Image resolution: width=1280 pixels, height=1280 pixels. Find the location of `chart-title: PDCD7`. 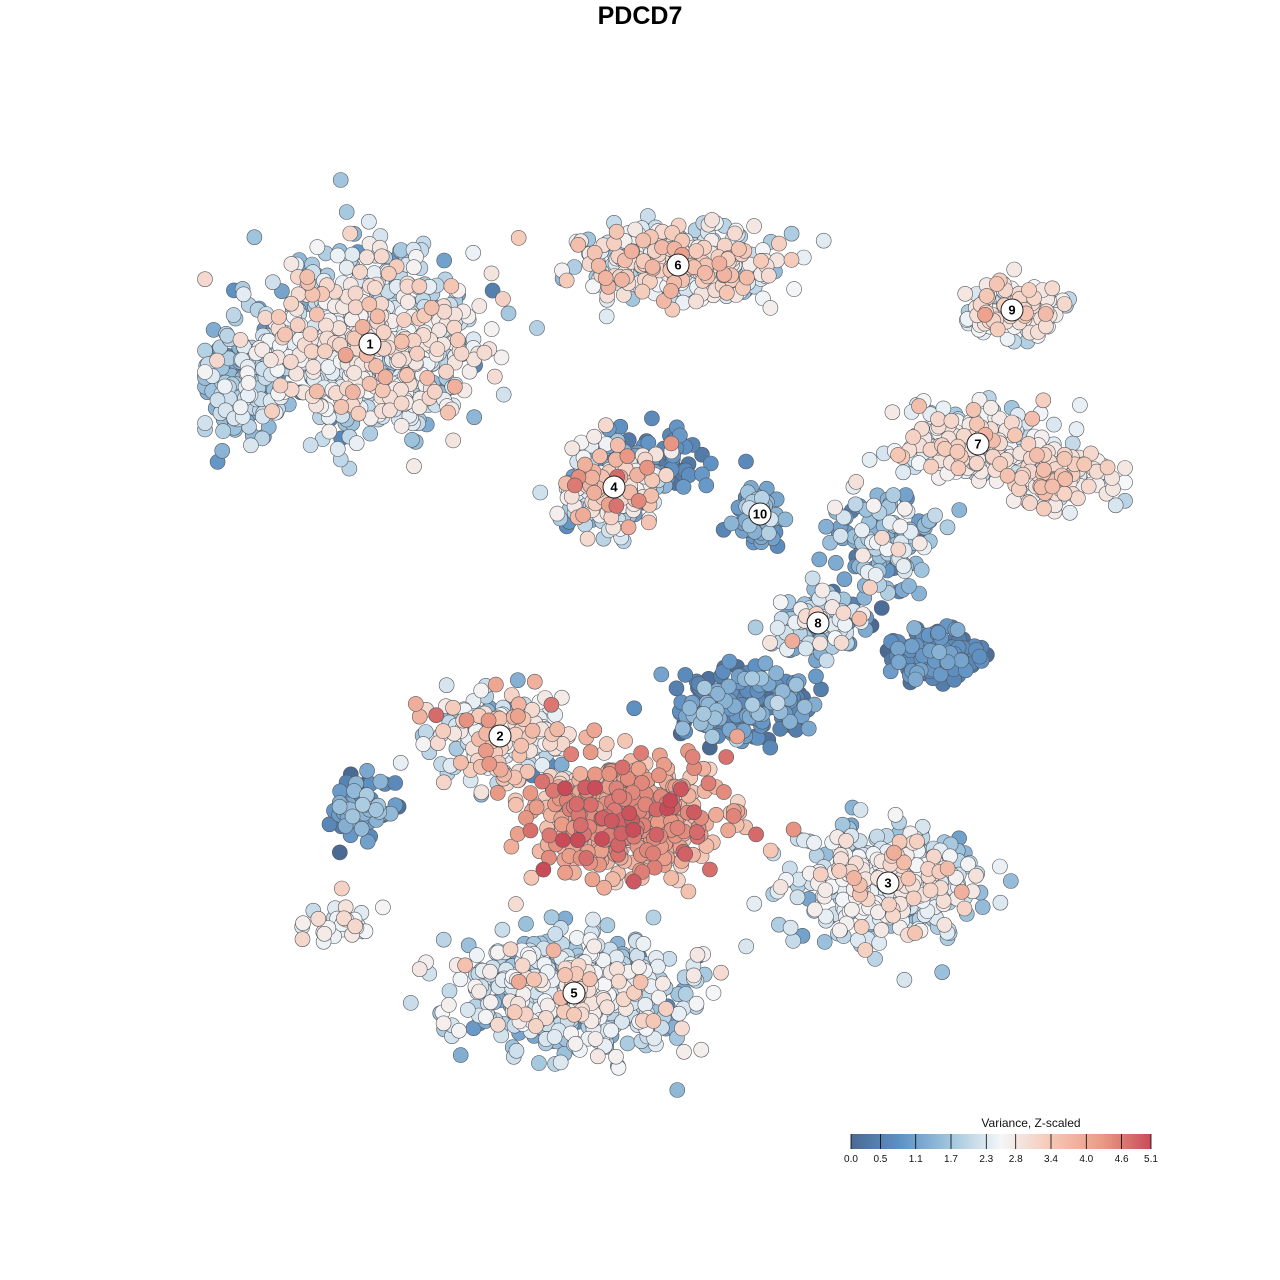

chart-title: PDCD7 is located at coordinates (640, 16).